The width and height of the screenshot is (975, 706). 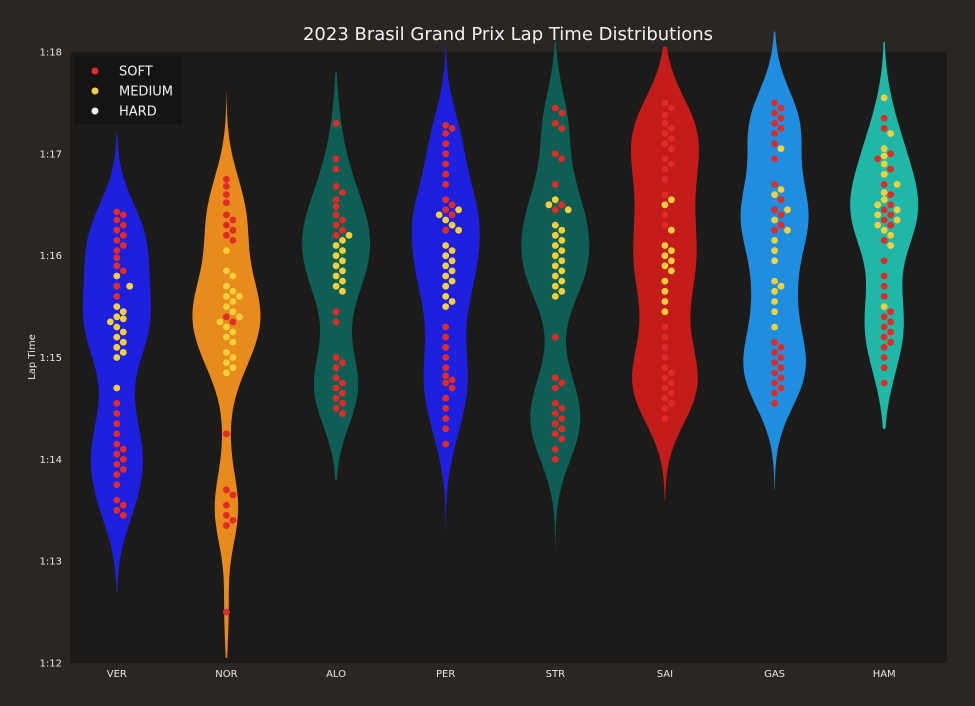 What do you see at coordinates (555, 674) in the screenshot?
I see `x-tick-label: STR` at bounding box center [555, 674].